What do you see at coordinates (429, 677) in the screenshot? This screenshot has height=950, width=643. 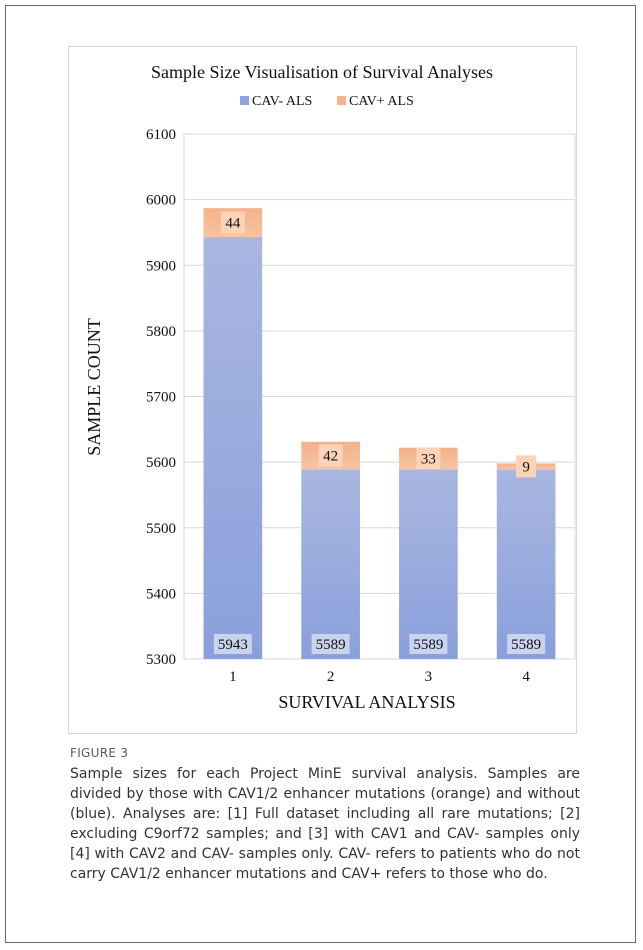 I see `x-tick-label: 3` at bounding box center [429, 677].